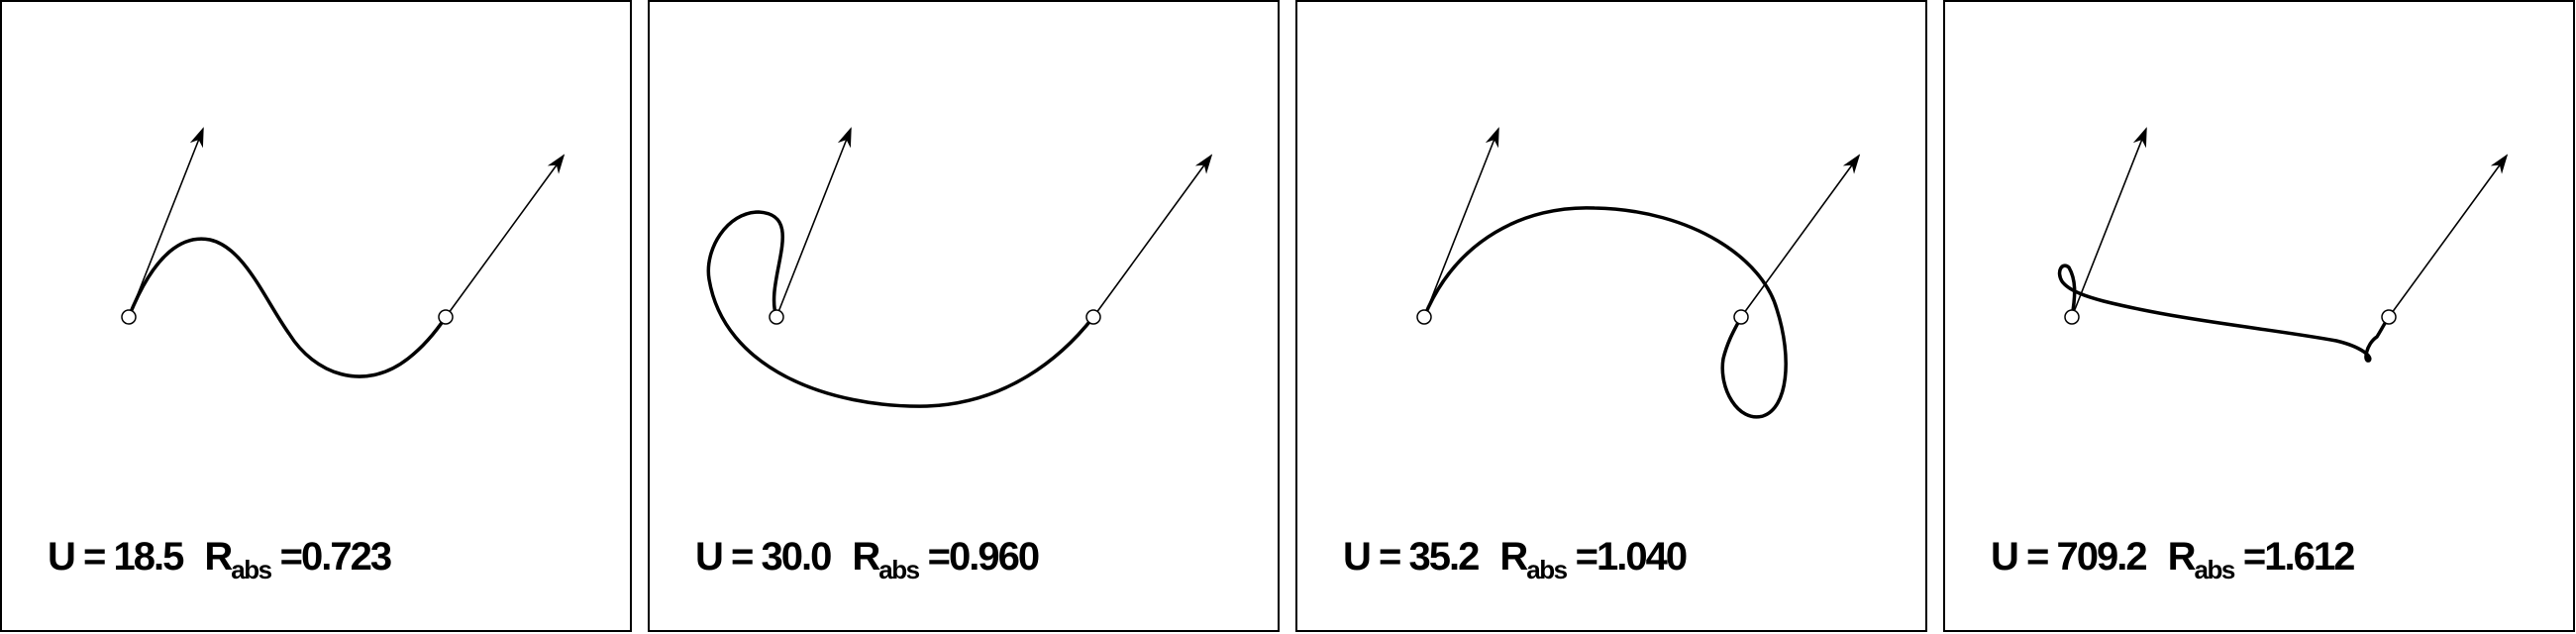 This screenshot has height=634, width=2576. What do you see at coordinates (345, 557) in the screenshot?
I see `r-value: 0.723` at bounding box center [345, 557].